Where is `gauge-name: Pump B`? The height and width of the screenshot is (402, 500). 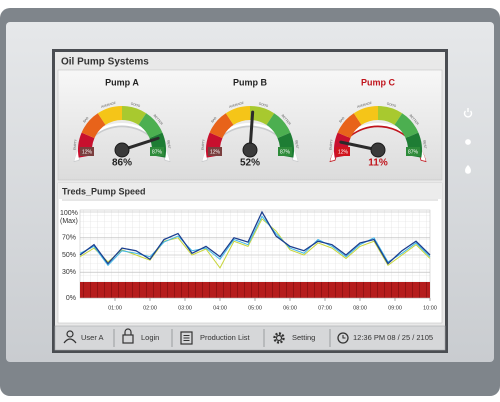
gauge-name: Pump B is located at coordinates (250, 82).